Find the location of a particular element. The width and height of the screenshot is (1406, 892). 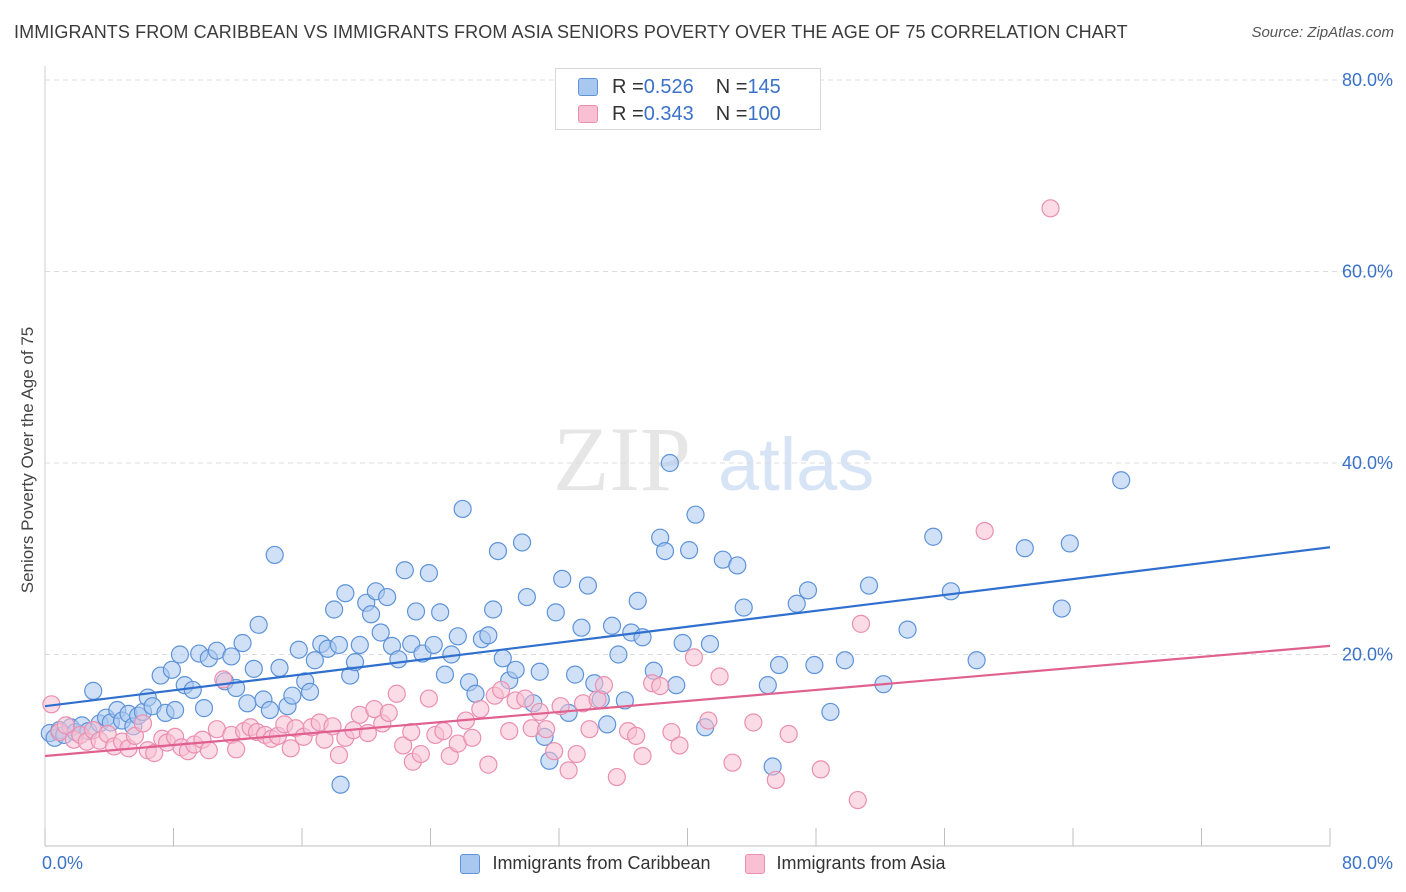

legend-n-value: 145 is located at coordinates (764, 86).